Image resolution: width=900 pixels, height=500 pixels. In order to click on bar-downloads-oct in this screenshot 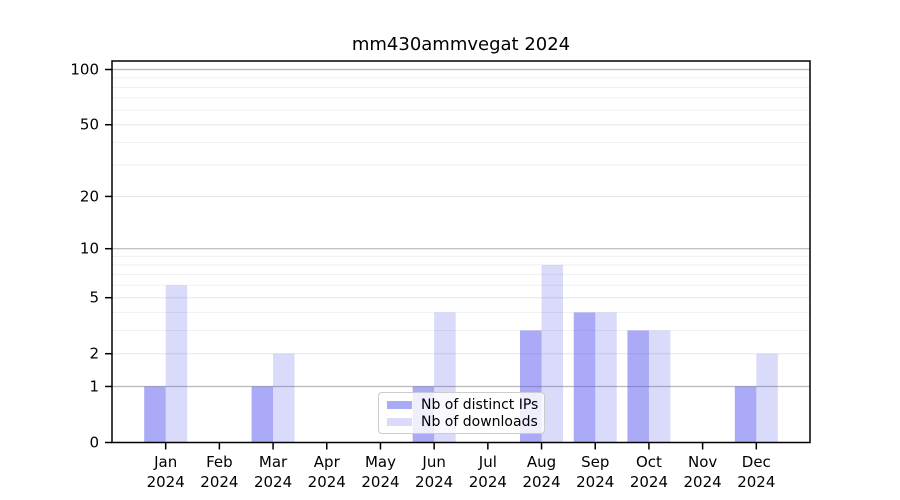, I will do `click(659, 386)`.